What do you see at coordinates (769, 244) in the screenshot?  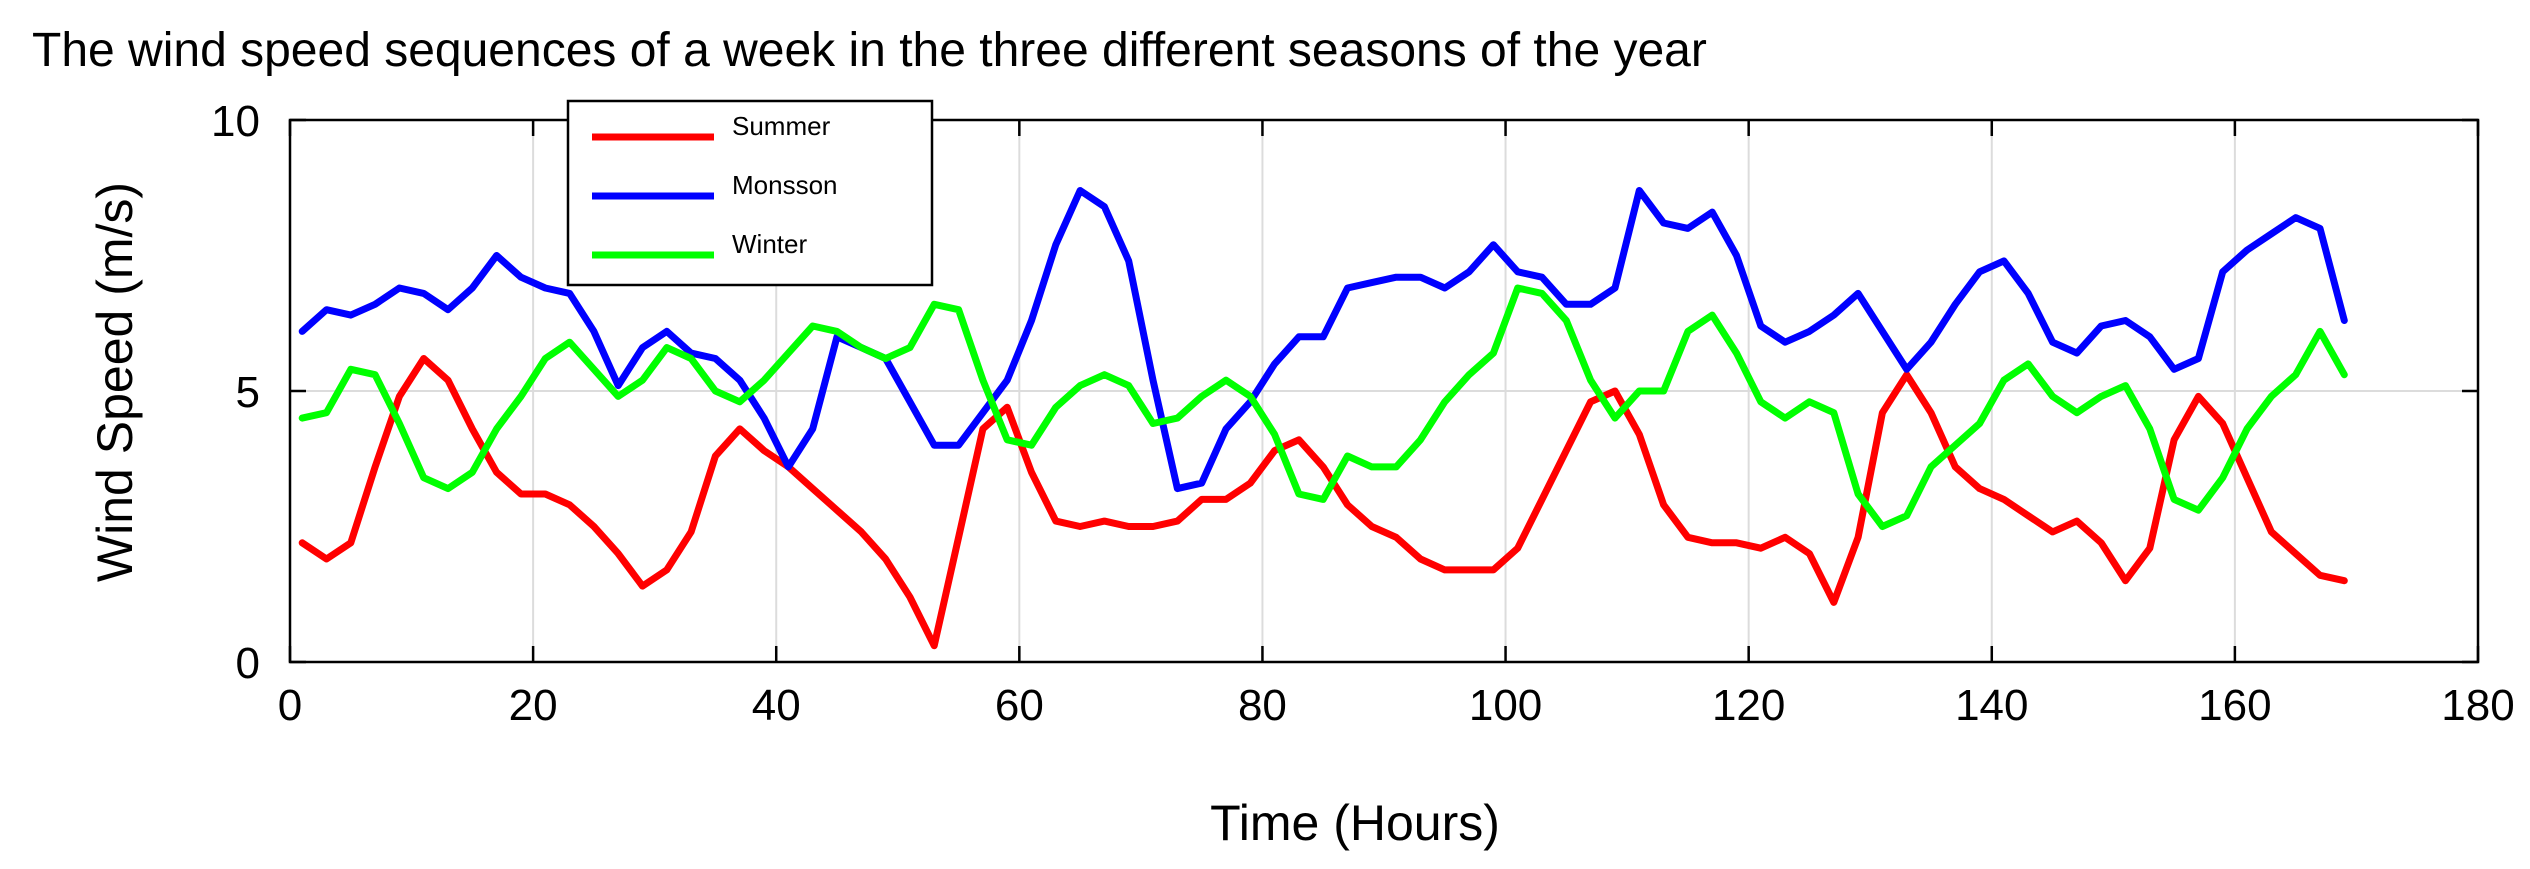 I see `legend-label-winter: Winter` at bounding box center [769, 244].